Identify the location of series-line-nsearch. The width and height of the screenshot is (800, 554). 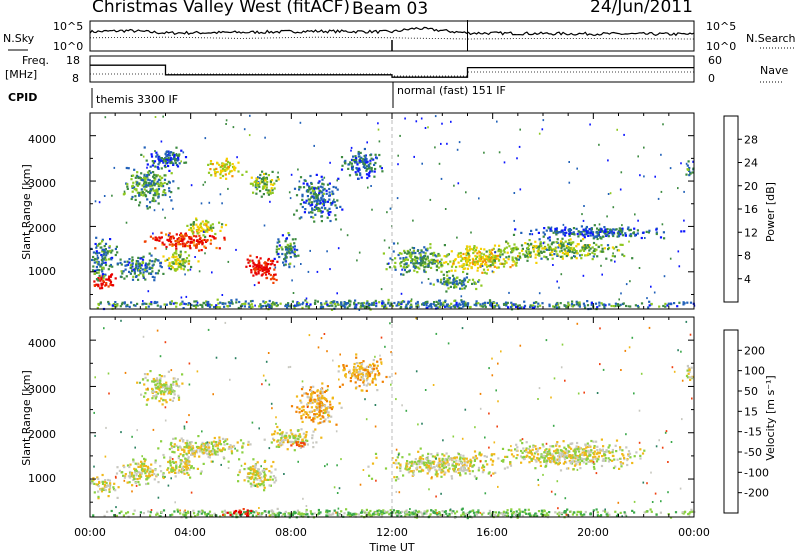
(392, 38).